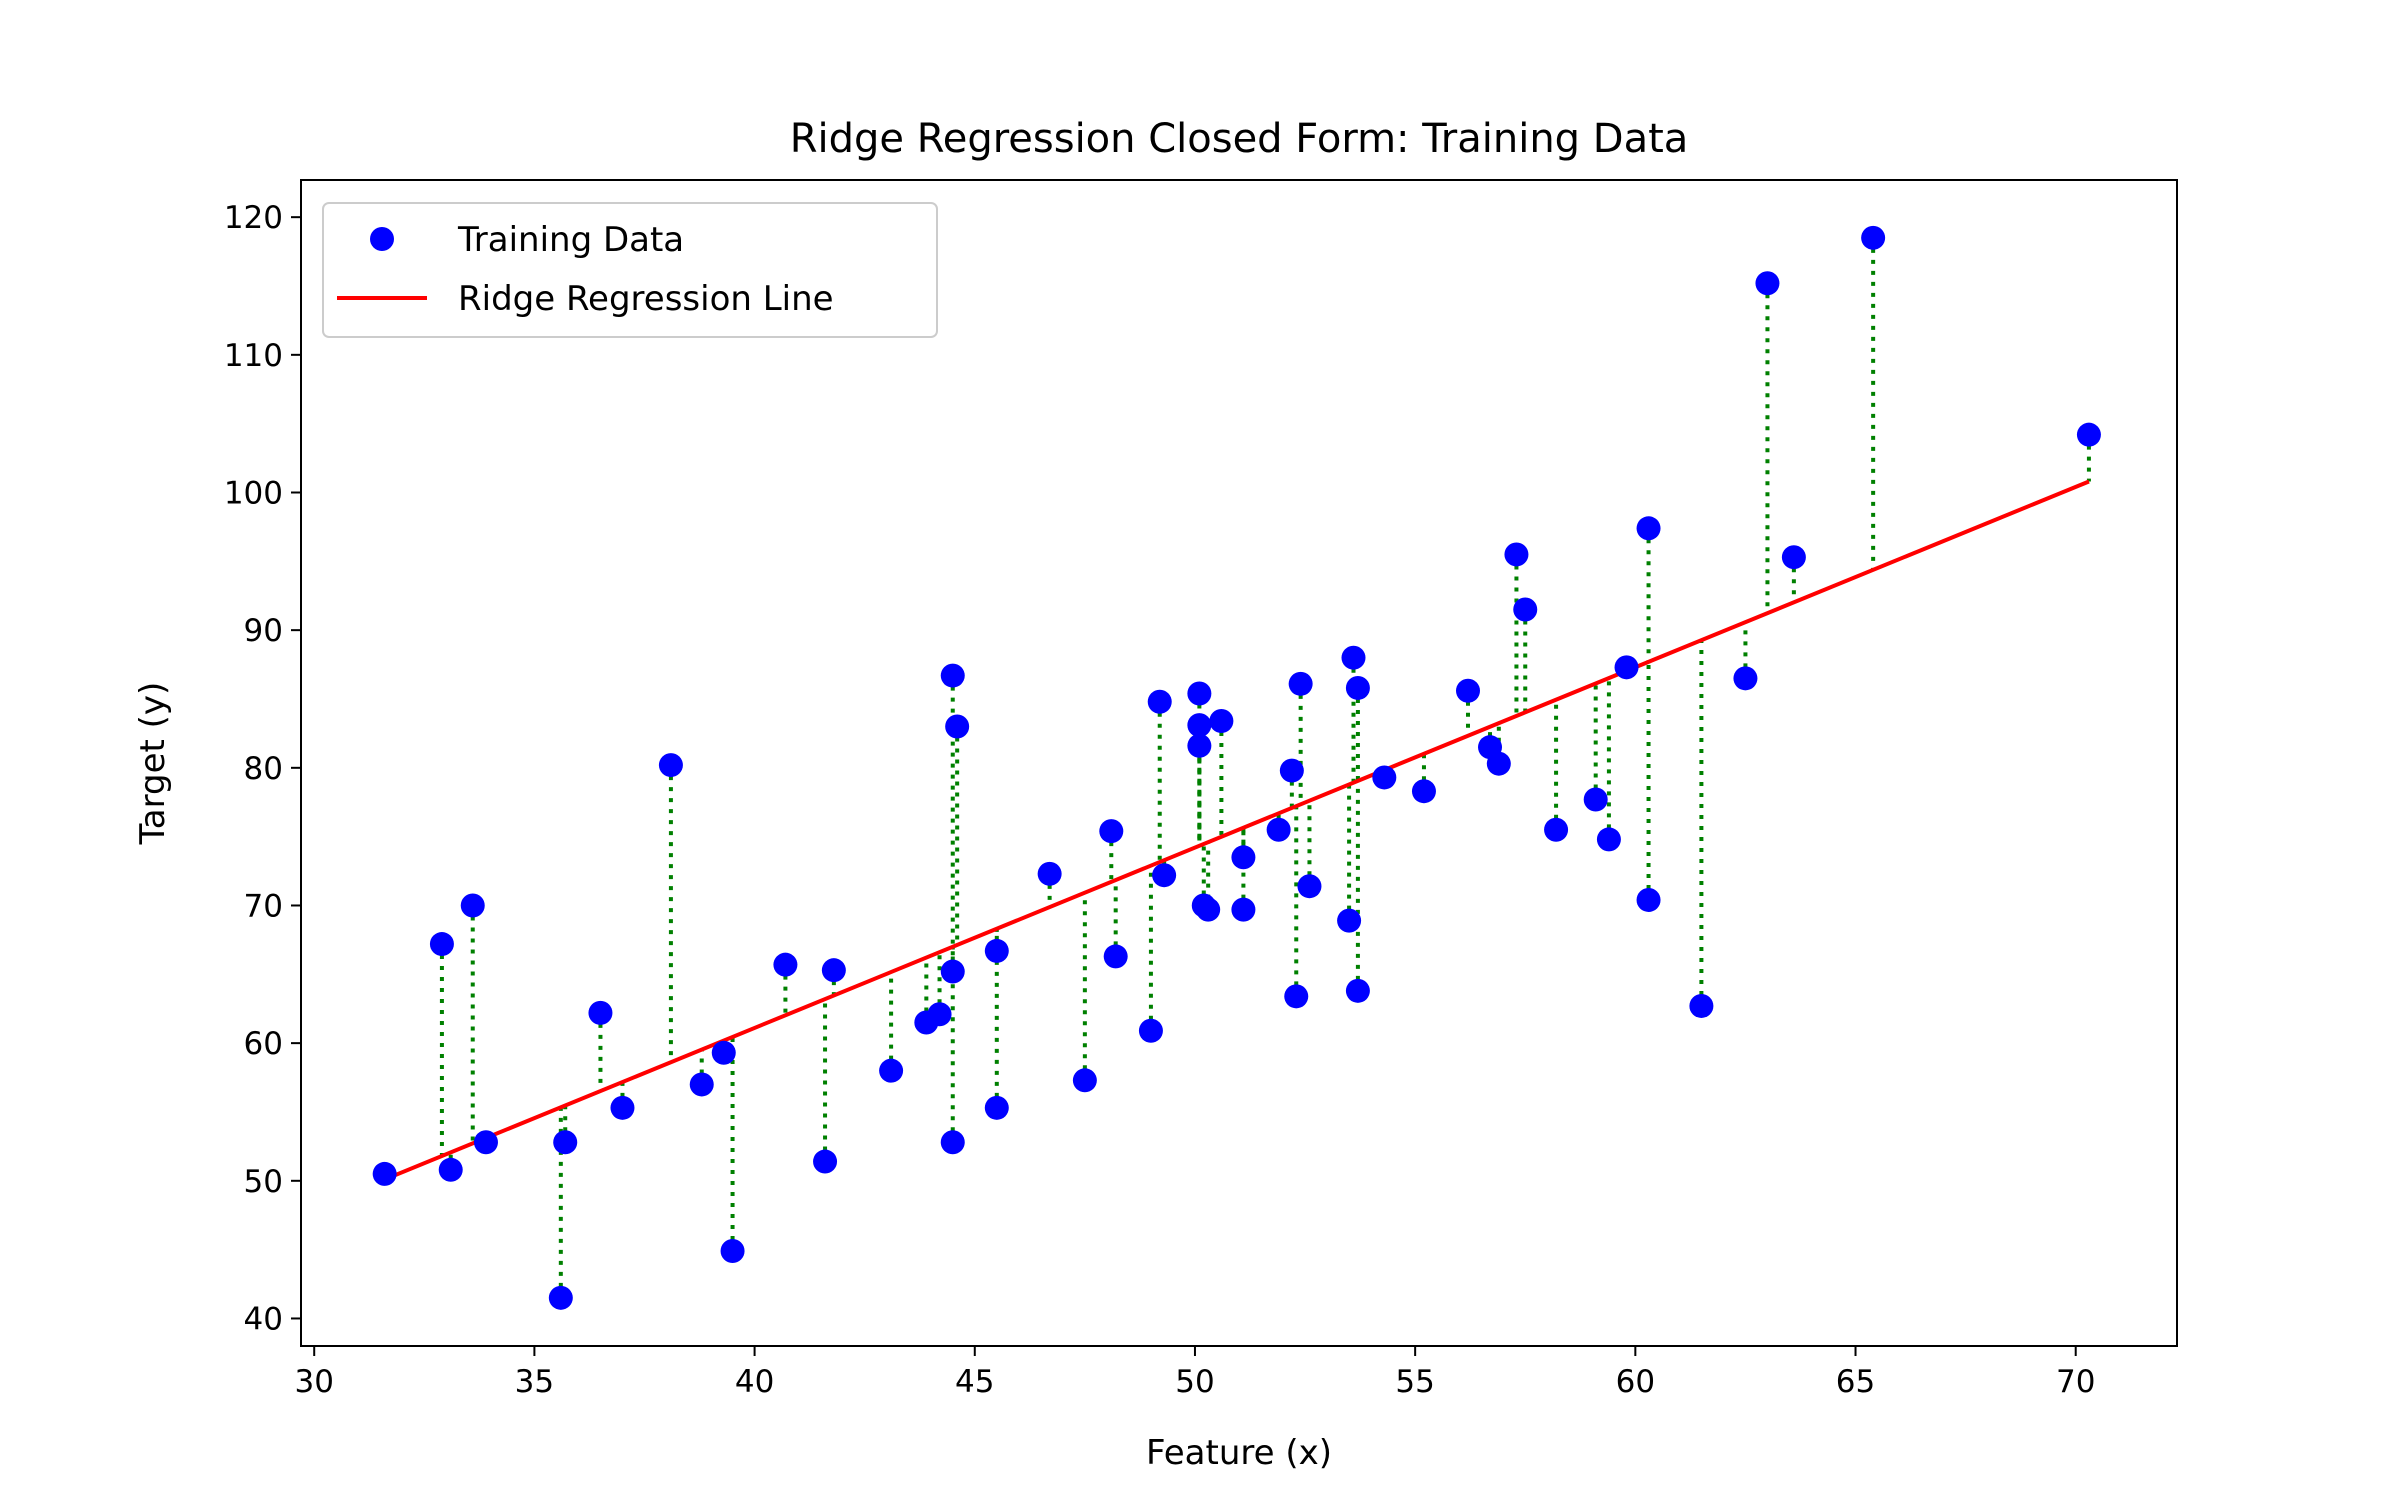 The image size is (2400, 1500). What do you see at coordinates (1239, 1453) in the screenshot?
I see `x-axis-label: Feature (x)` at bounding box center [1239, 1453].